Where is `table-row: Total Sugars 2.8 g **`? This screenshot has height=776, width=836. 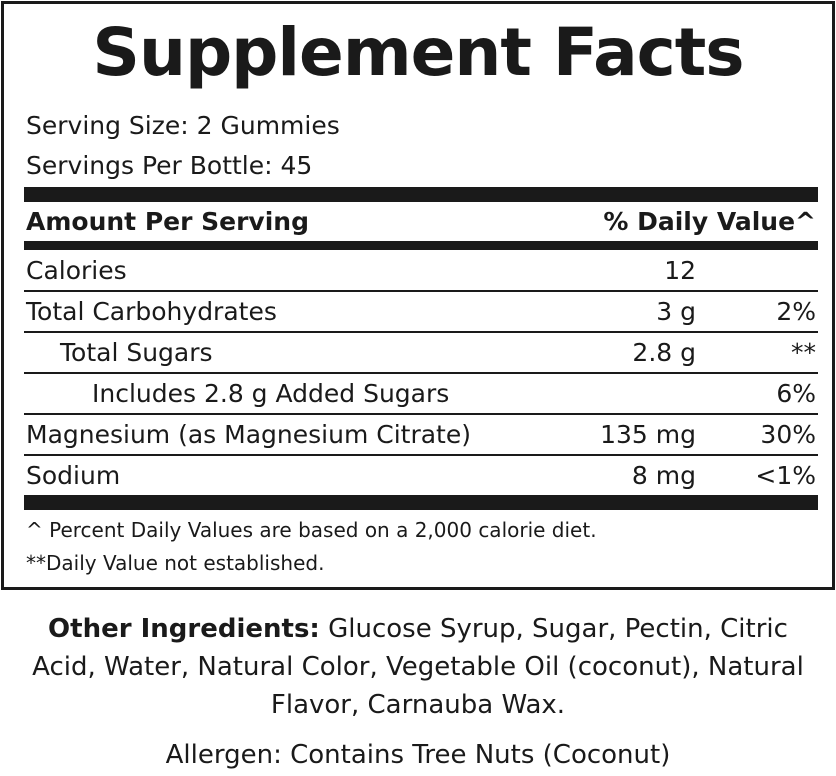 table-row: Total Sugars 2.8 g ** is located at coordinates (421, 353).